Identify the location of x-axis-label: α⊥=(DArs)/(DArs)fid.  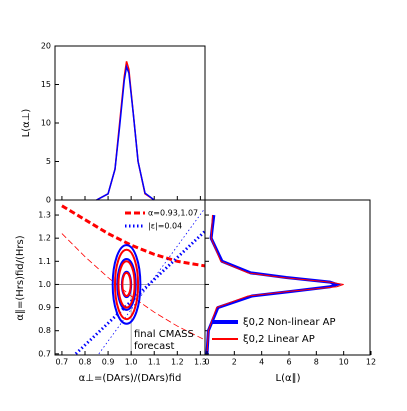
(130, 378).